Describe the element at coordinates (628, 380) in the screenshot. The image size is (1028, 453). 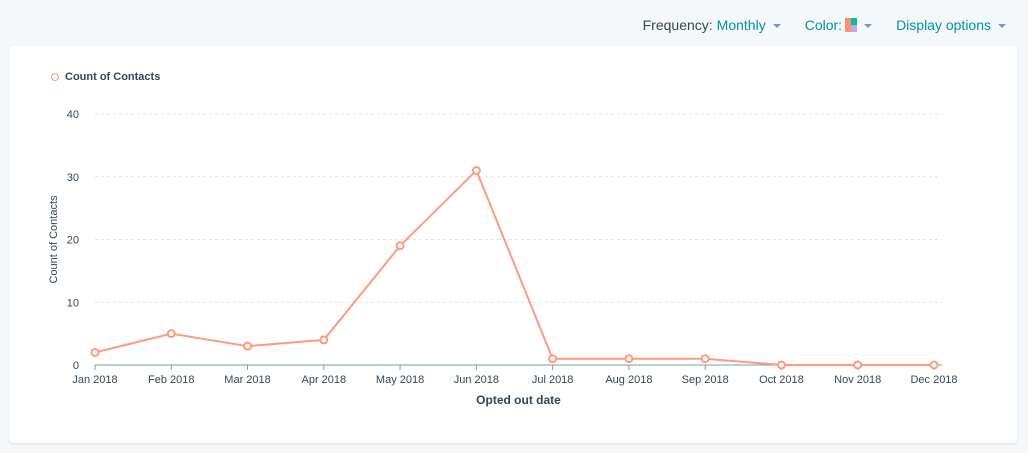
I see `x-tick-label: Aug 2018` at that location.